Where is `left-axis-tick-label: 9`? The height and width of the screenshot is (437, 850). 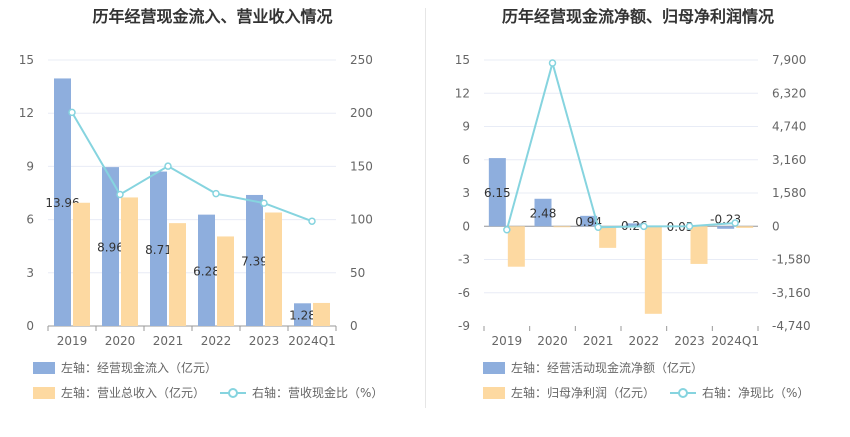
left-axis-tick-label: 9 is located at coordinates (30, 166).